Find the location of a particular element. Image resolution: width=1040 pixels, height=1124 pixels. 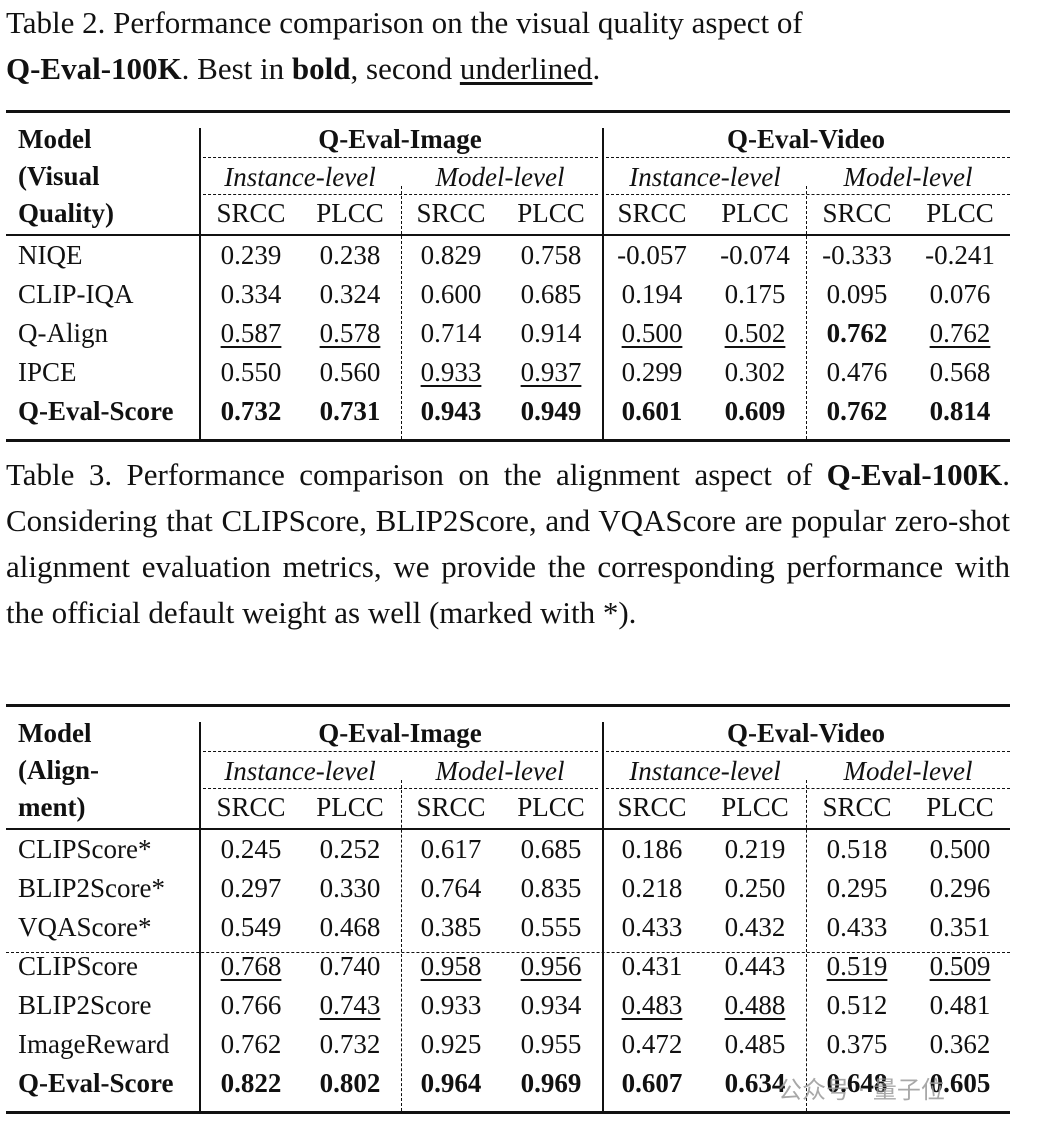

table3-cell: 0.218 is located at coordinates (652, 888).